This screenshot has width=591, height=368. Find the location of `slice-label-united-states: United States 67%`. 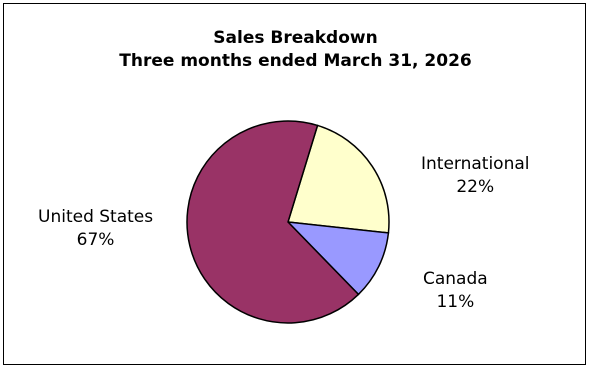

slice-label-united-states: United States 67% is located at coordinates (95, 229).